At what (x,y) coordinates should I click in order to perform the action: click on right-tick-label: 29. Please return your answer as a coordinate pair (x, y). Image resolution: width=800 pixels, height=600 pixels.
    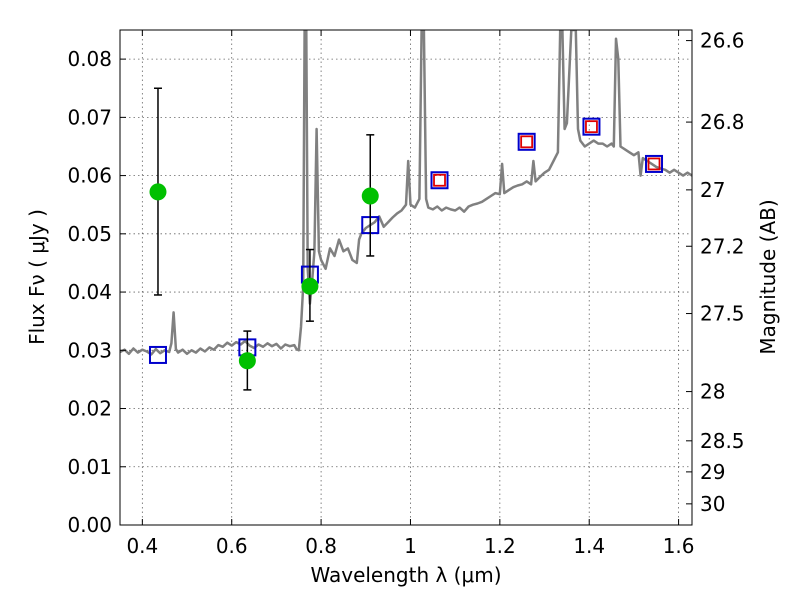
    Looking at the image, I should click on (712, 472).